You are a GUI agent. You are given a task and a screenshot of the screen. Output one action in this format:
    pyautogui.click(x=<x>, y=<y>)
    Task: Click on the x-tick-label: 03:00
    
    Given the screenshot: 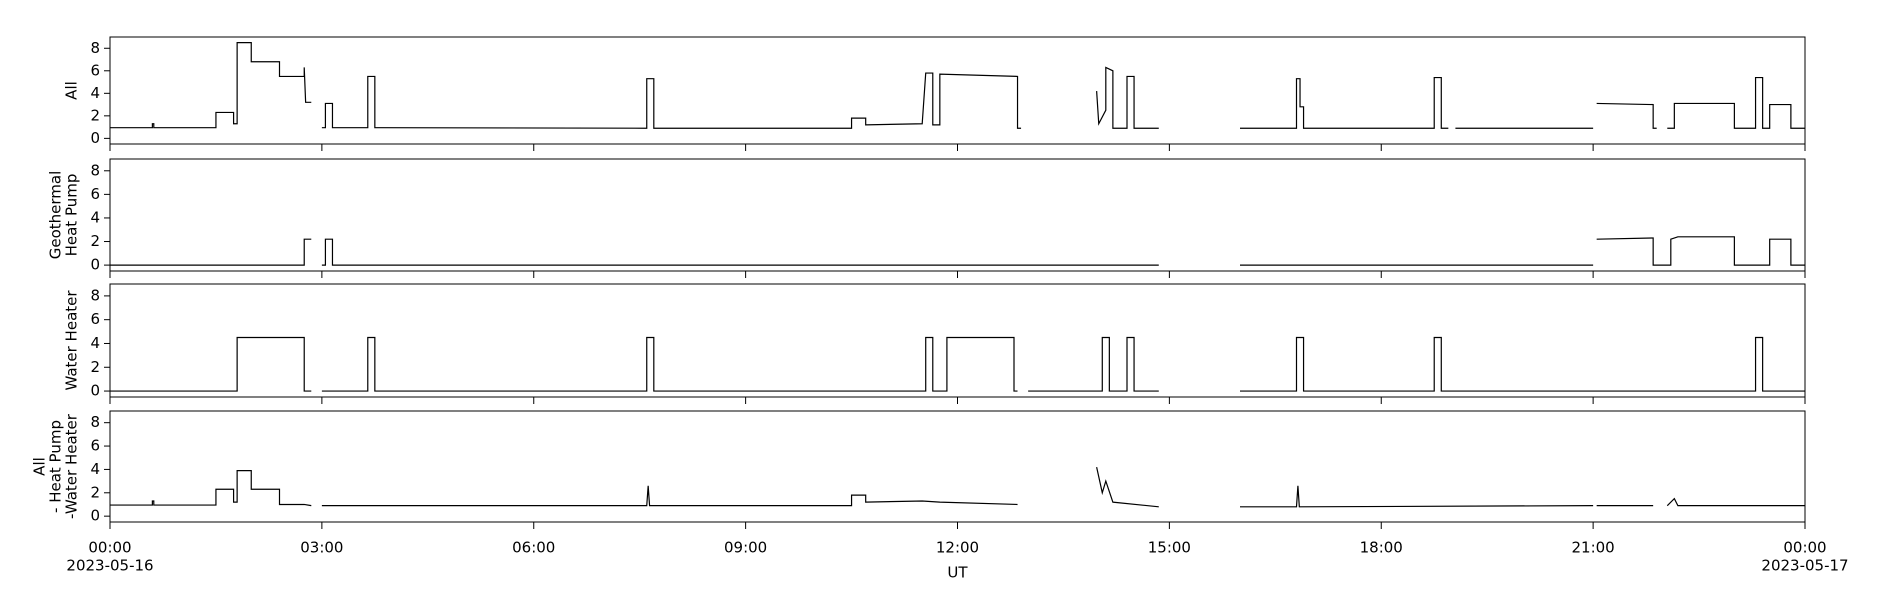 What is the action you would take?
    pyautogui.click(x=321, y=548)
    